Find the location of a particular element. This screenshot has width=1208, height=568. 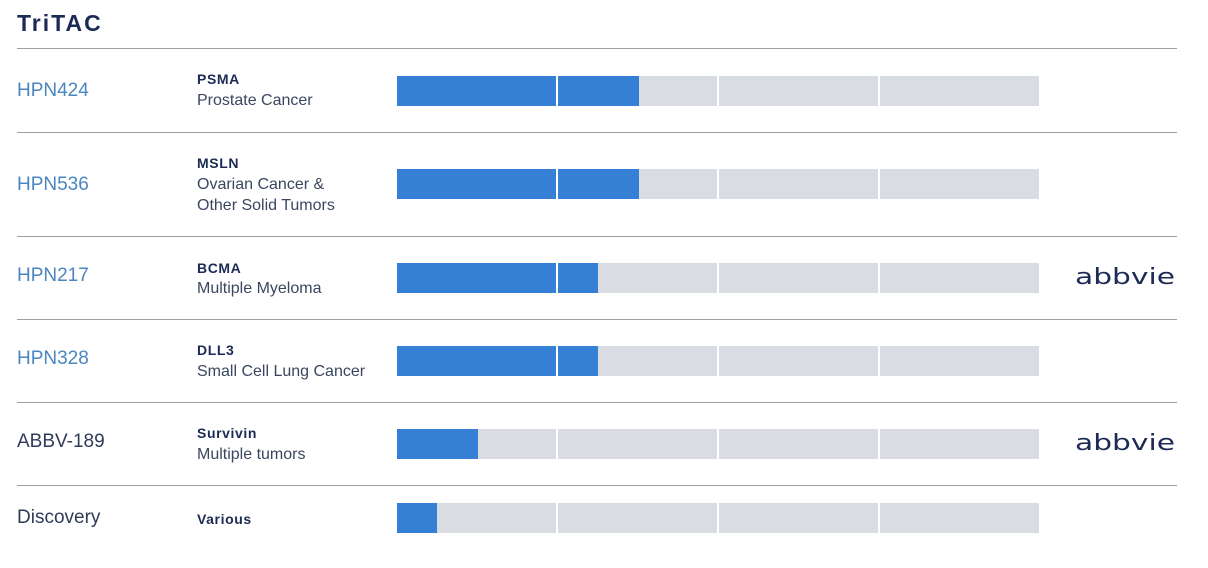

program-name: Discovery is located at coordinates (59, 517).